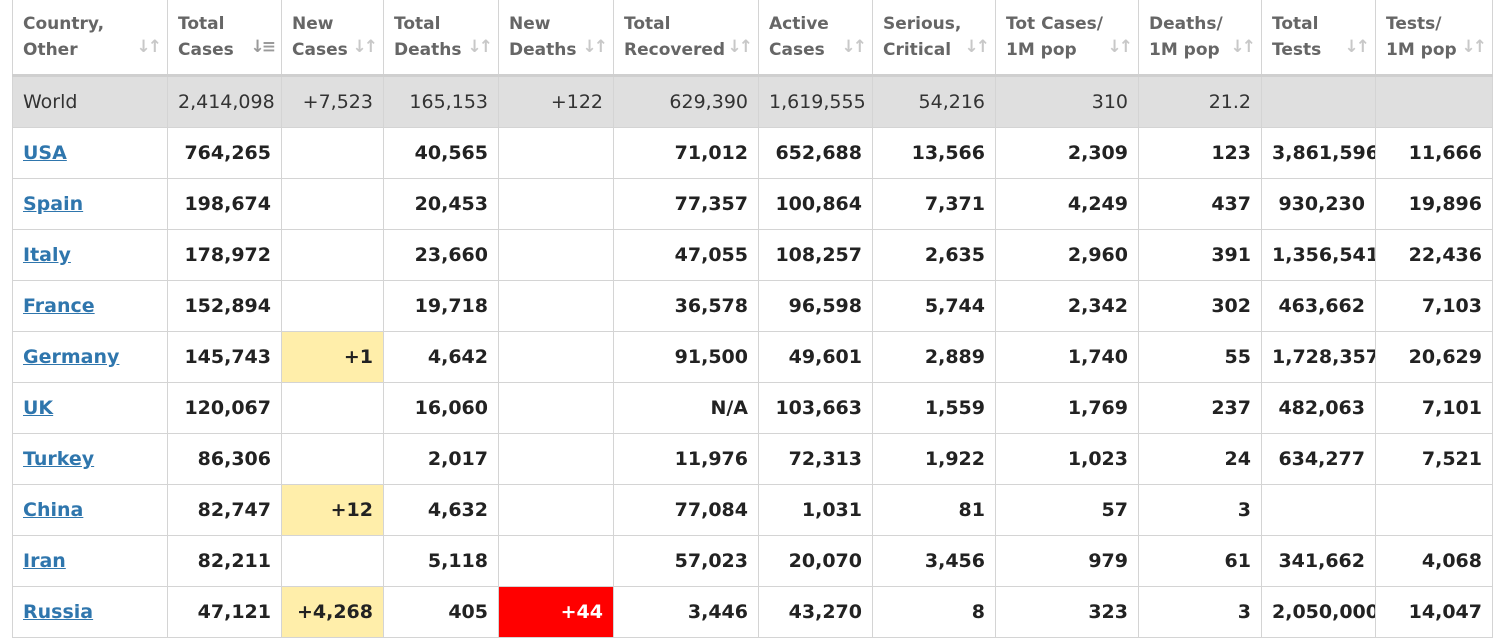 The height and width of the screenshot is (638, 1494). What do you see at coordinates (64, 24) in the screenshot?
I see `header-label-line1: Country,` at bounding box center [64, 24].